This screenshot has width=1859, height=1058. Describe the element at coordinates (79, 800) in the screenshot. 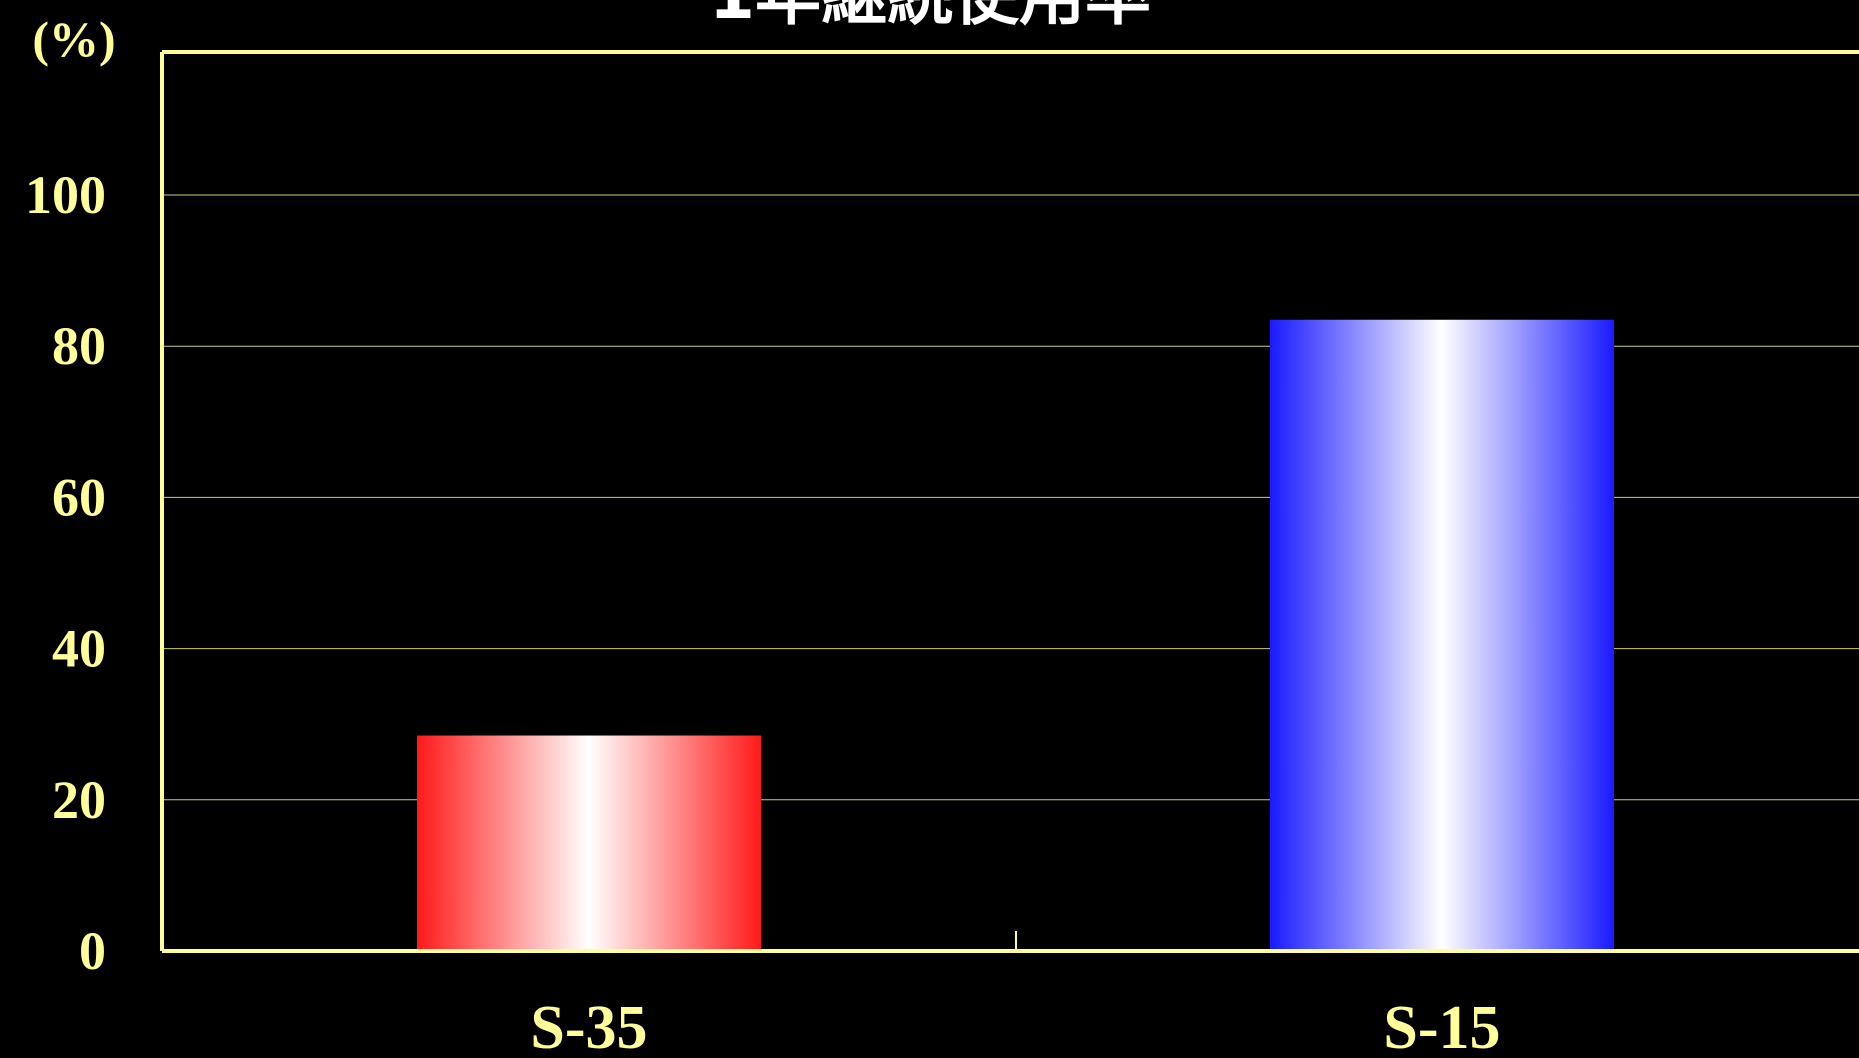

I see `y-tick-label: 20` at that location.